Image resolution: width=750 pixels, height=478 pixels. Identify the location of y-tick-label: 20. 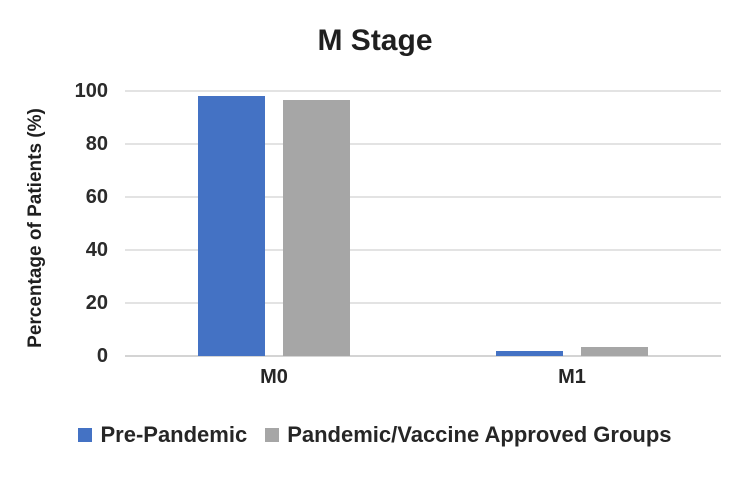
(96, 303).